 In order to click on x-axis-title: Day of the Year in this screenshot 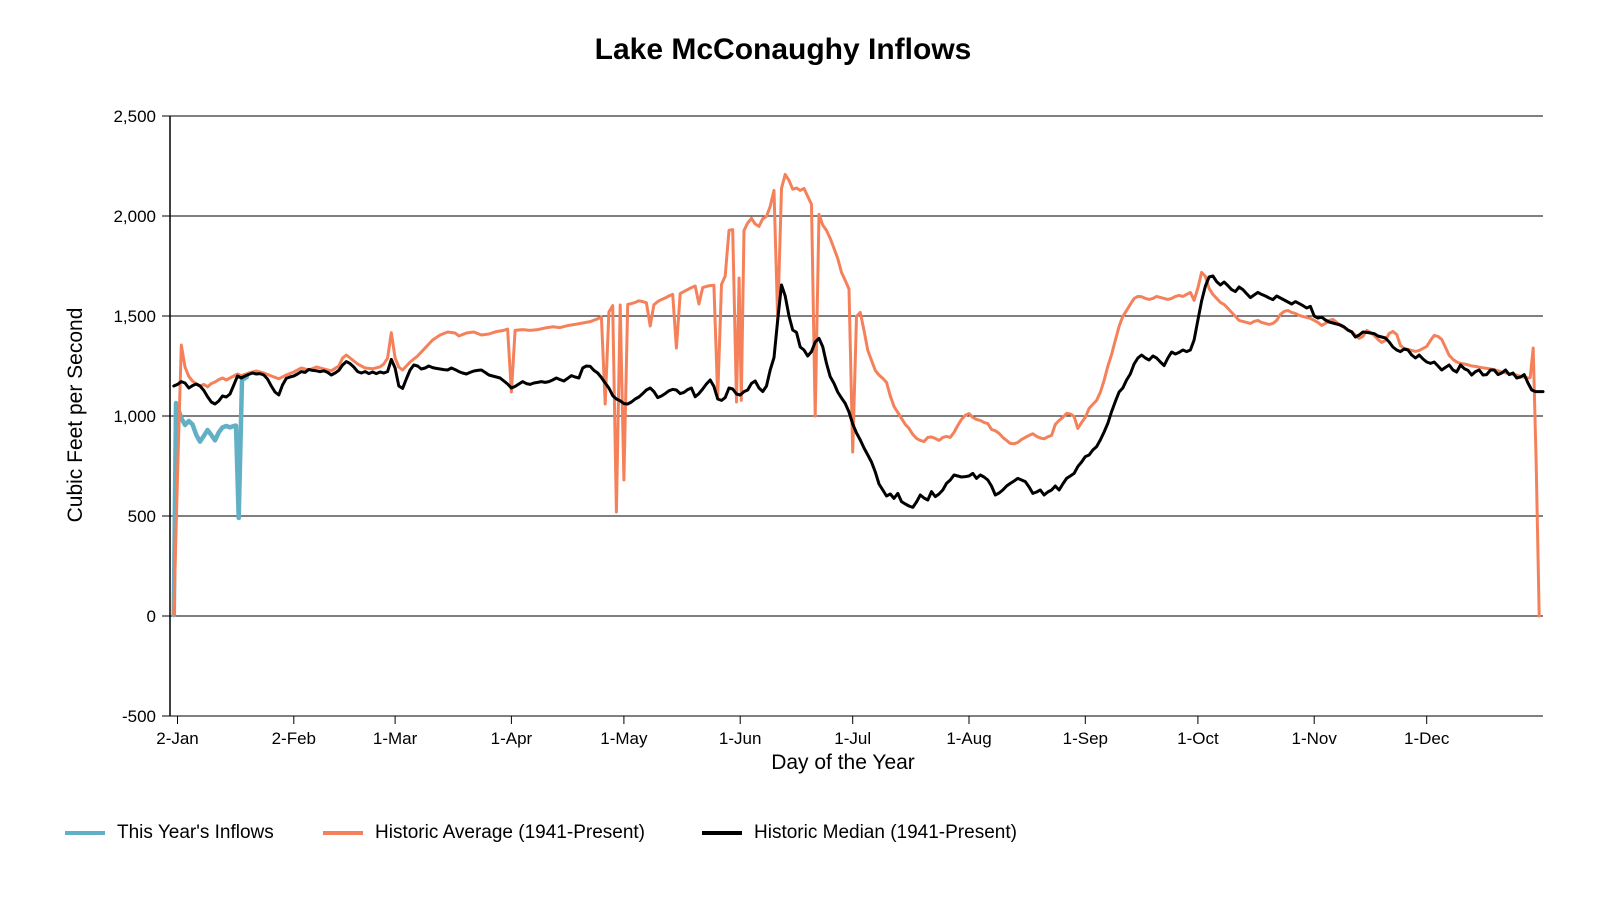, I will do `click(843, 762)`.